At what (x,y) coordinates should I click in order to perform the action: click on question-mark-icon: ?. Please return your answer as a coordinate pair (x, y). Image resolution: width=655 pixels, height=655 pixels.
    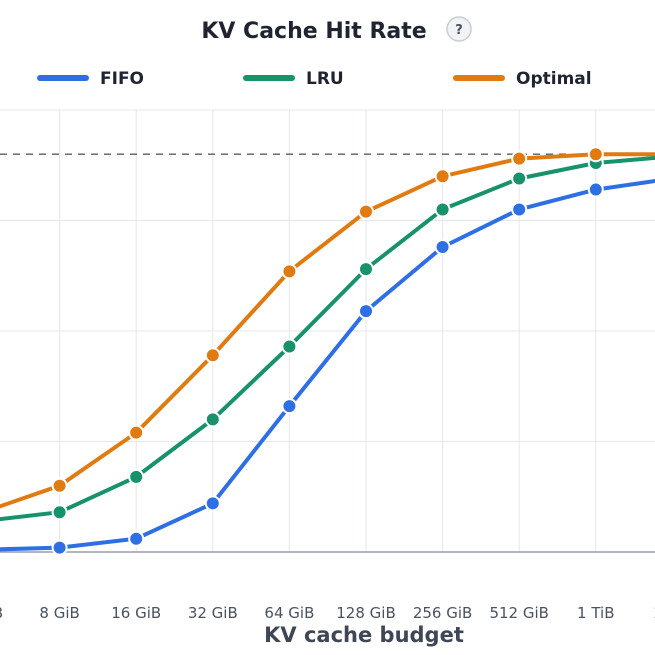
    Looking at the image, I should click on (459, 30).